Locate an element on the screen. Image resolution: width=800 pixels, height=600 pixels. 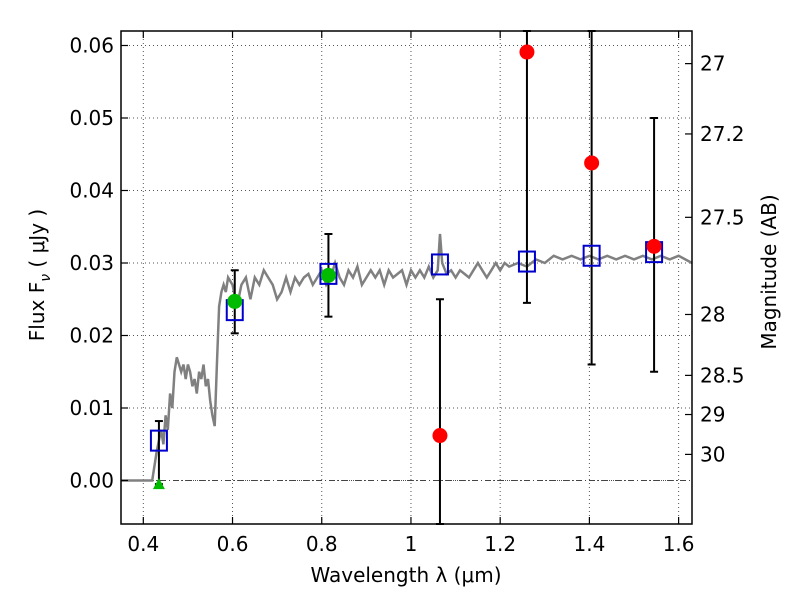
y-tick-label: 0.06 is located at coordinates (91, 46).